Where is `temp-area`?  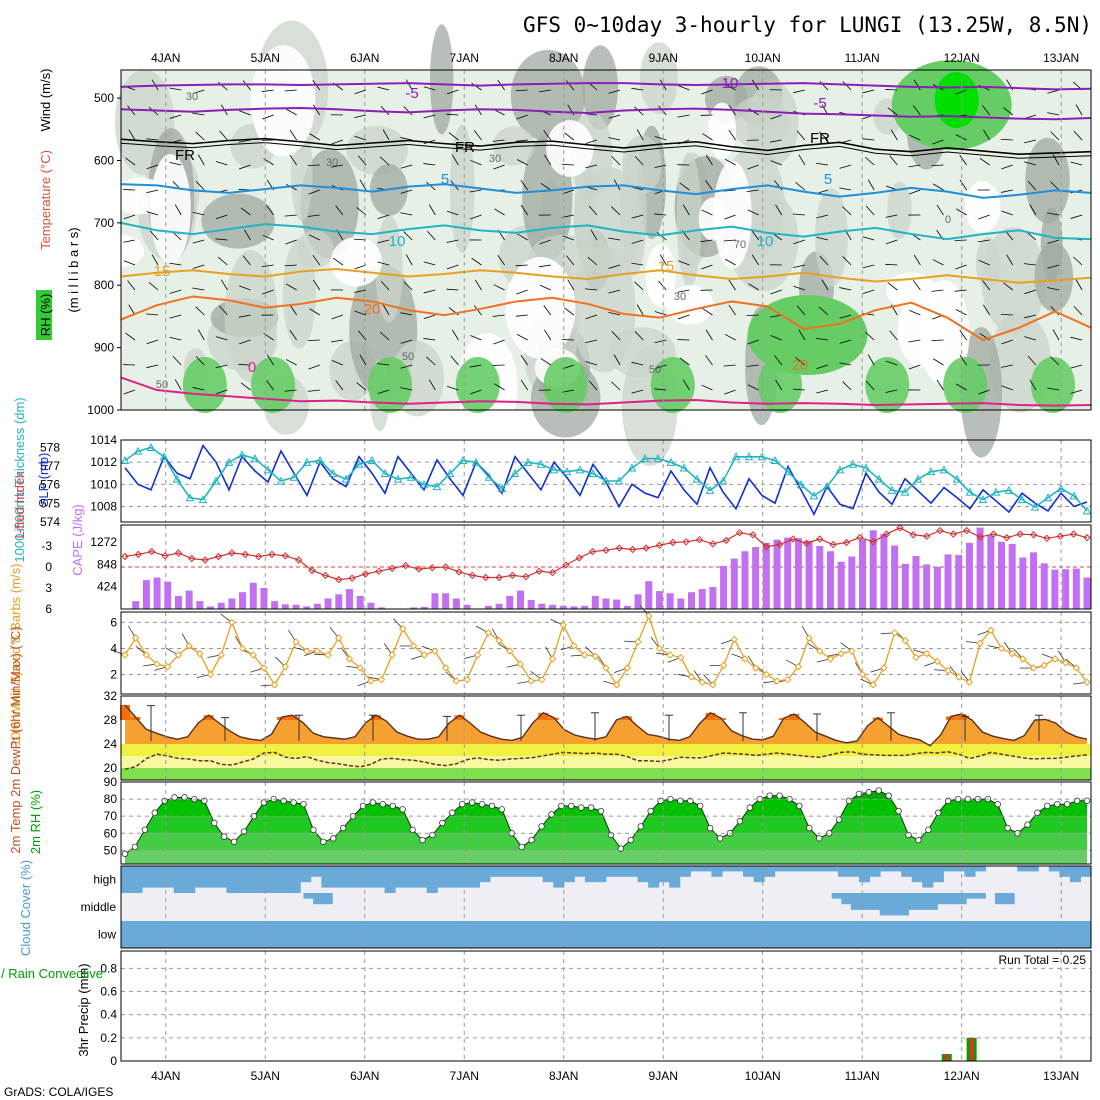 temp-area is located at coordinates (606, 725).